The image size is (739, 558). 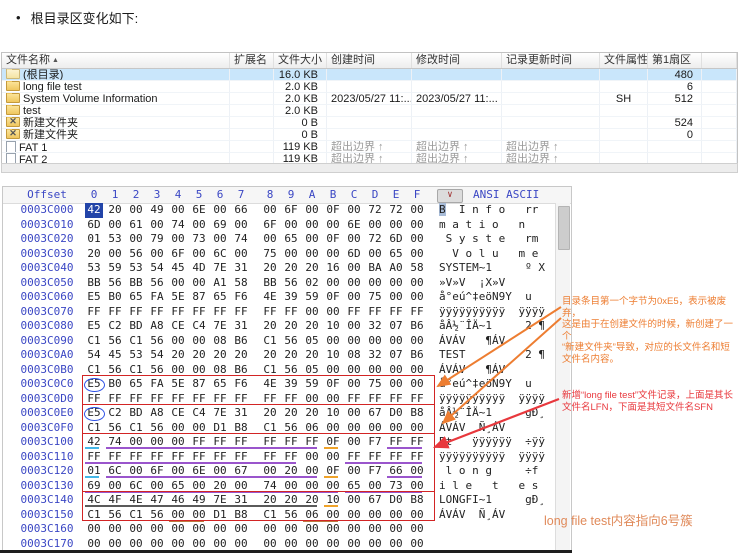 What do you see at coordinates (492, 441) in the screenshot?
I see `hex-ascii: Bt ÿÿÿÿÿÿ ÷ÿÿ` at bounding box center [492, 441].